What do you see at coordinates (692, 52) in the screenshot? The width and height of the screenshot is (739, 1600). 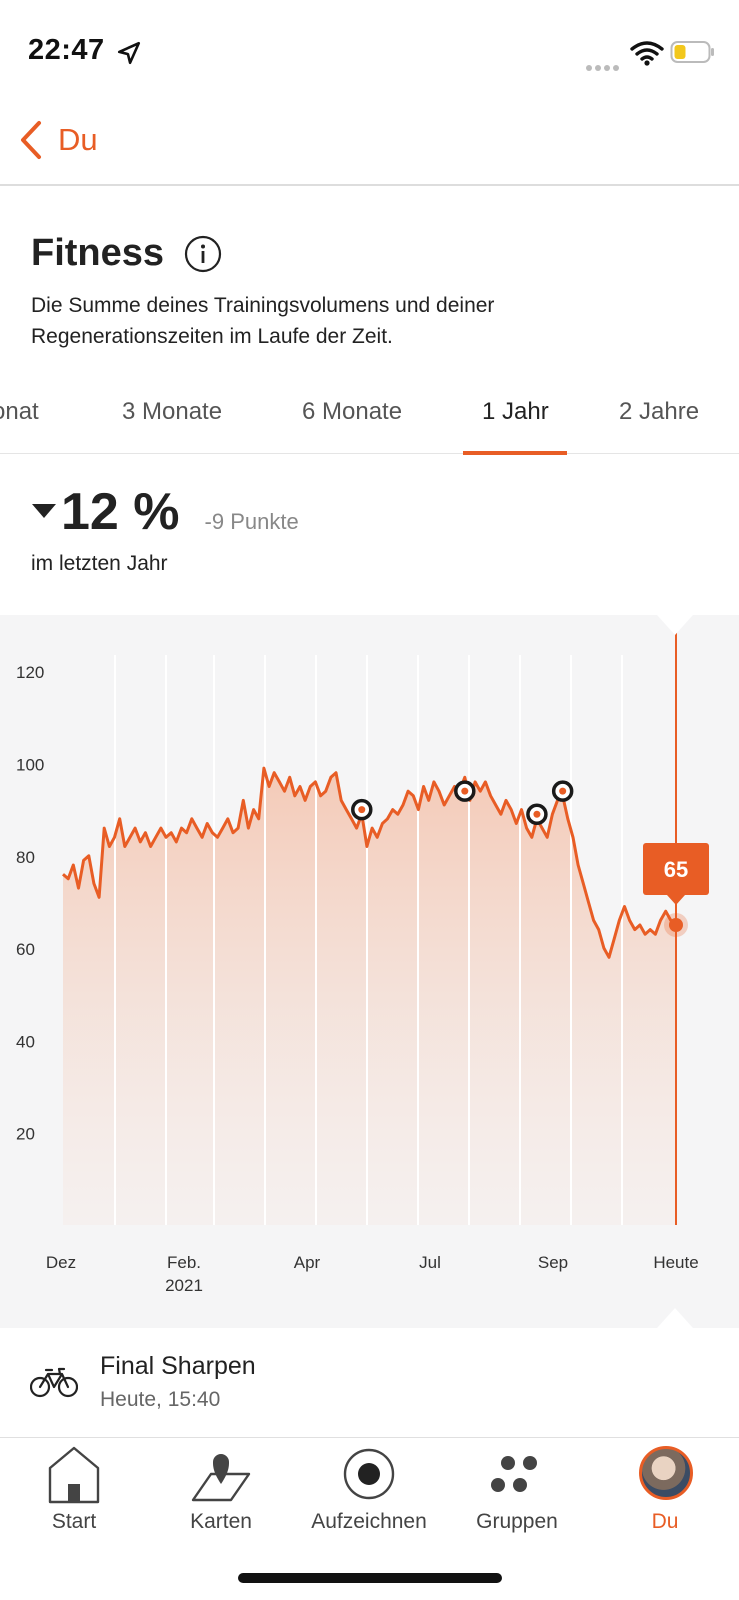 I see `battery-icon` at bounding box center [692, 52].